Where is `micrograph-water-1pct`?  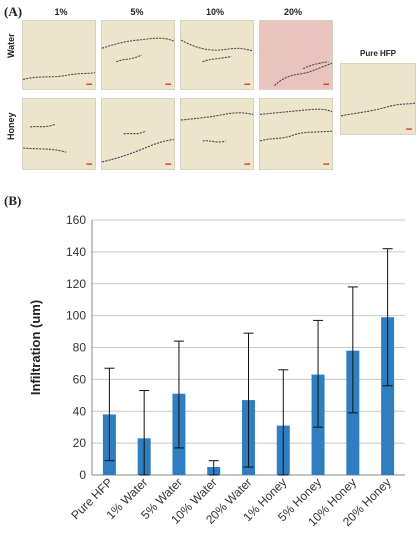
micrograph-water-1pct is located at coordinates (59, 55).